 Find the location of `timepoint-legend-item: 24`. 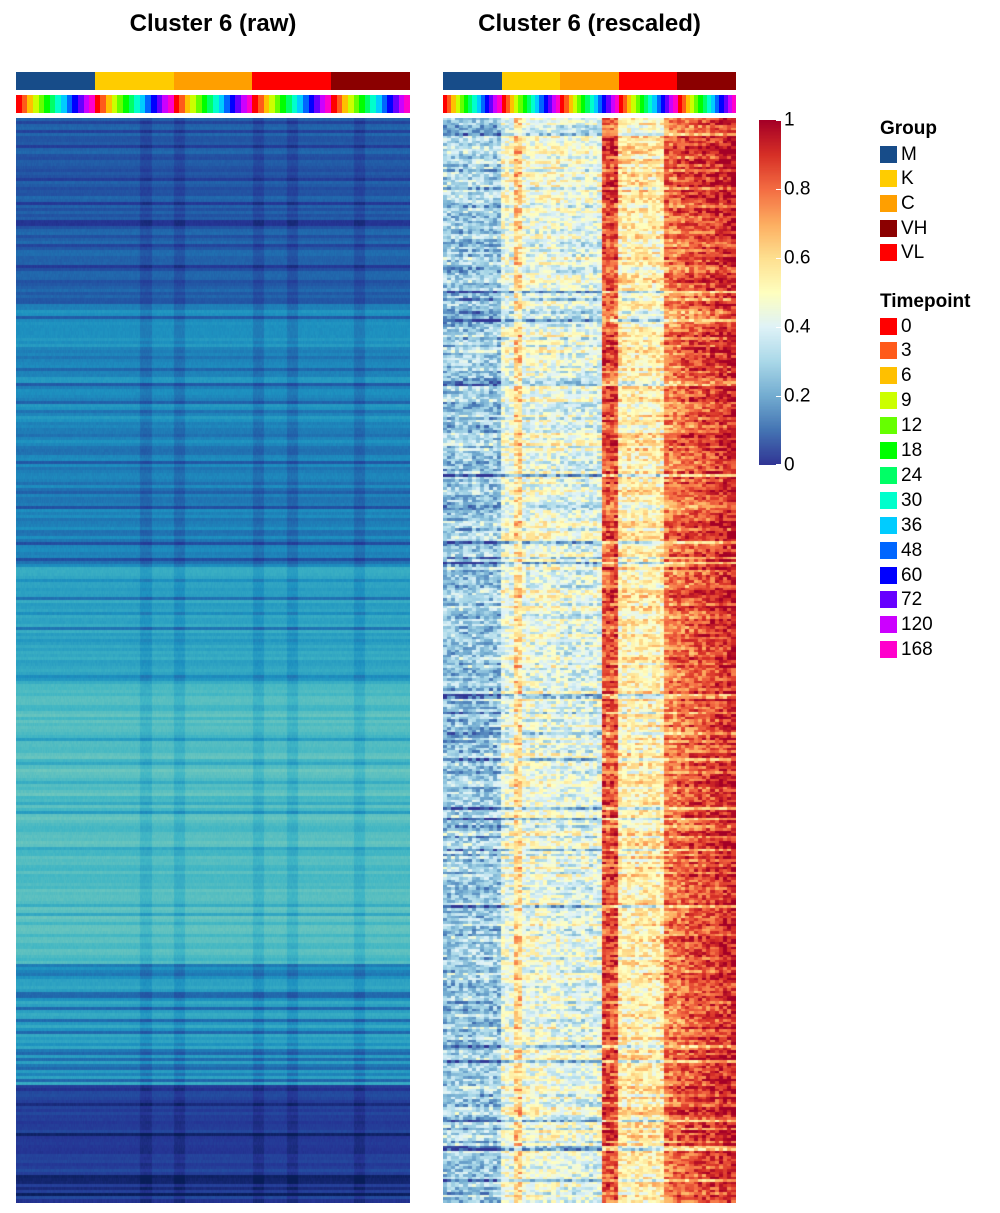

timepoint-legend-item: 24 is located at coordinates (901, 475).